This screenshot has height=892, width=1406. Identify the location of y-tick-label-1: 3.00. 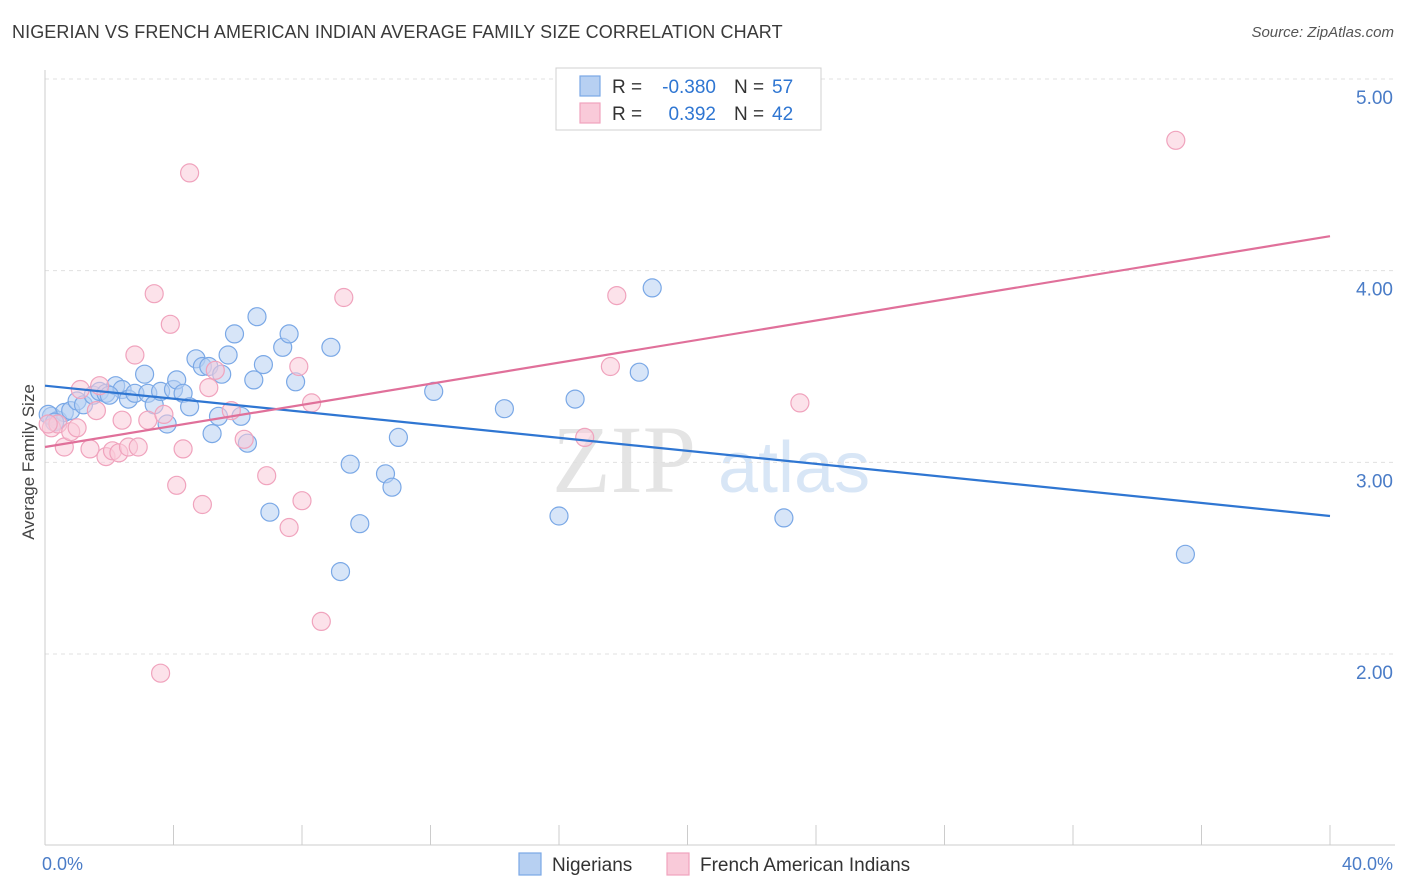
(1374, 481).